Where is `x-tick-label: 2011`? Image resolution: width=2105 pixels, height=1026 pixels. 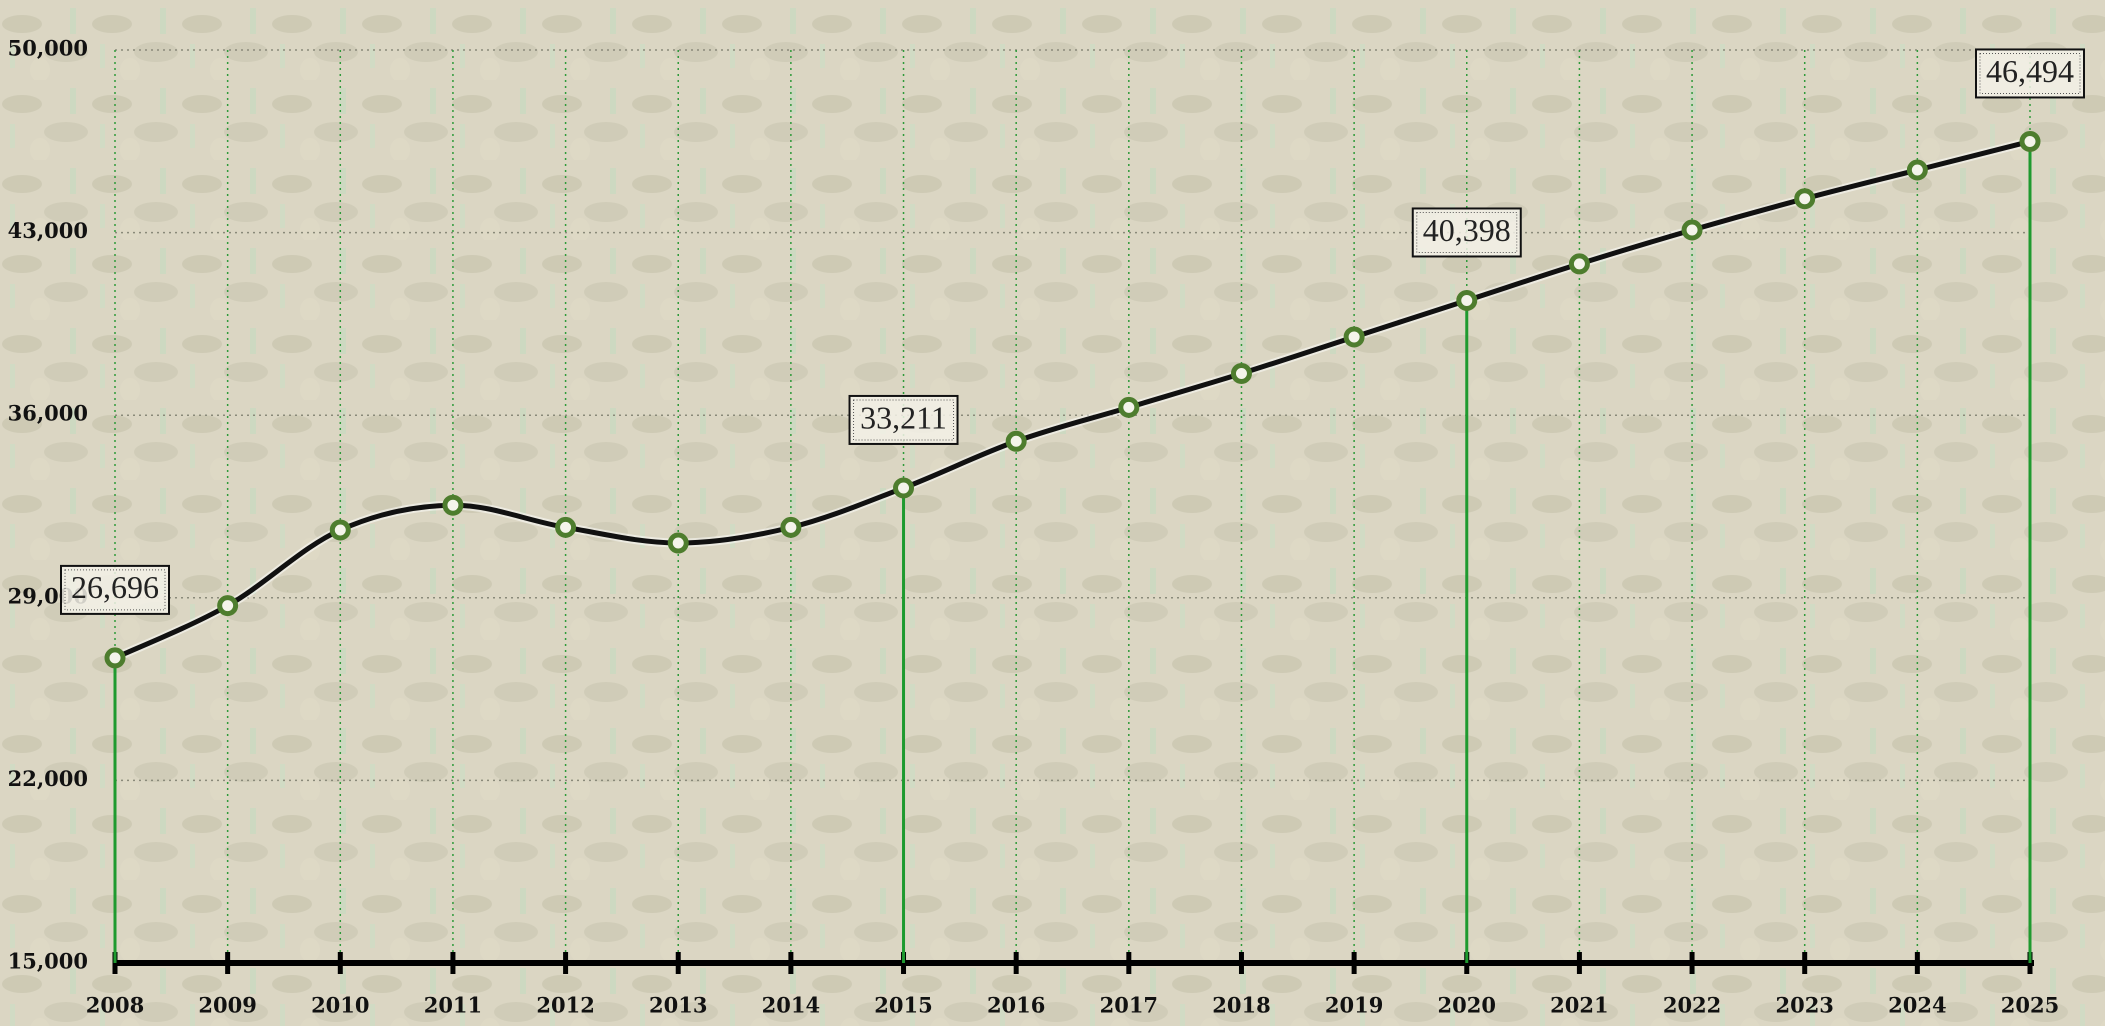
x-tick-label: 2011 is located at coordinates (453, 1005).